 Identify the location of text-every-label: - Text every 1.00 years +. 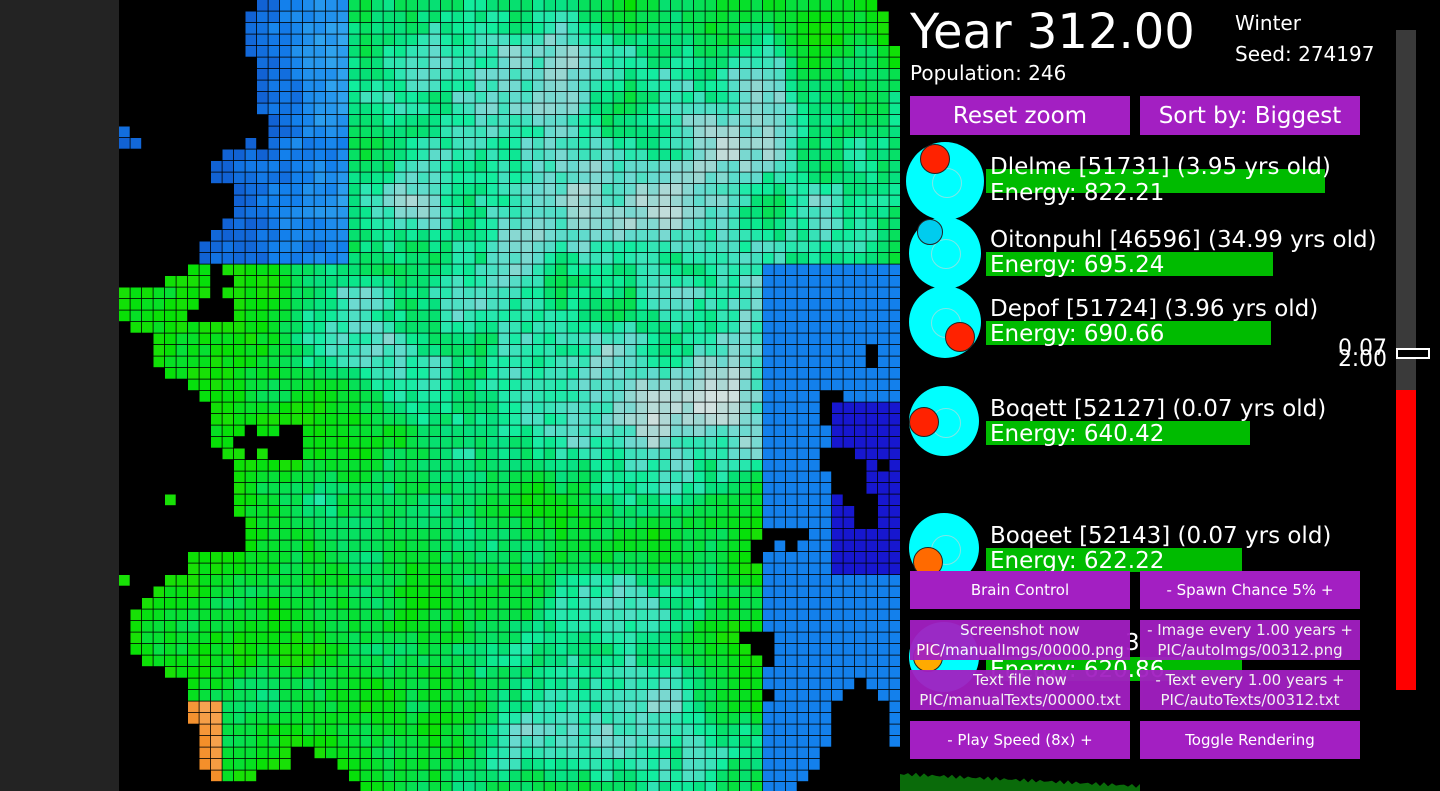
(1250, 680).